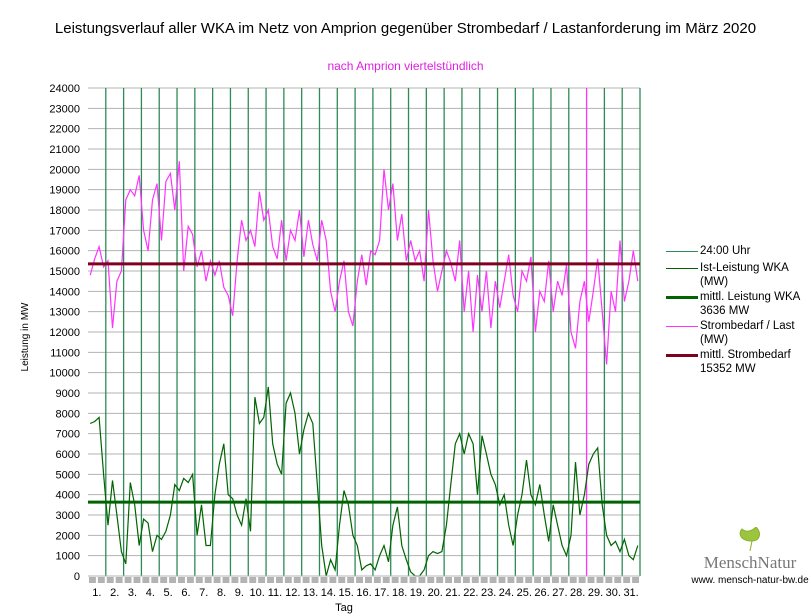 The image size is (811, 616). Describe the element at coordinates (68, 475) in the screenshot. I see `y-tick-label: 5000` at that location.